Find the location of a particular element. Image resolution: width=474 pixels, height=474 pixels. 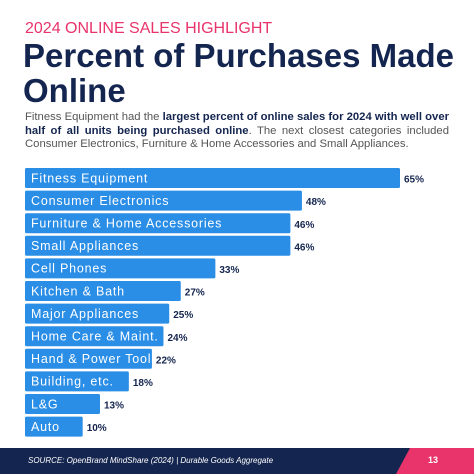

page-number: 13 is located at coordinates (433, 460).